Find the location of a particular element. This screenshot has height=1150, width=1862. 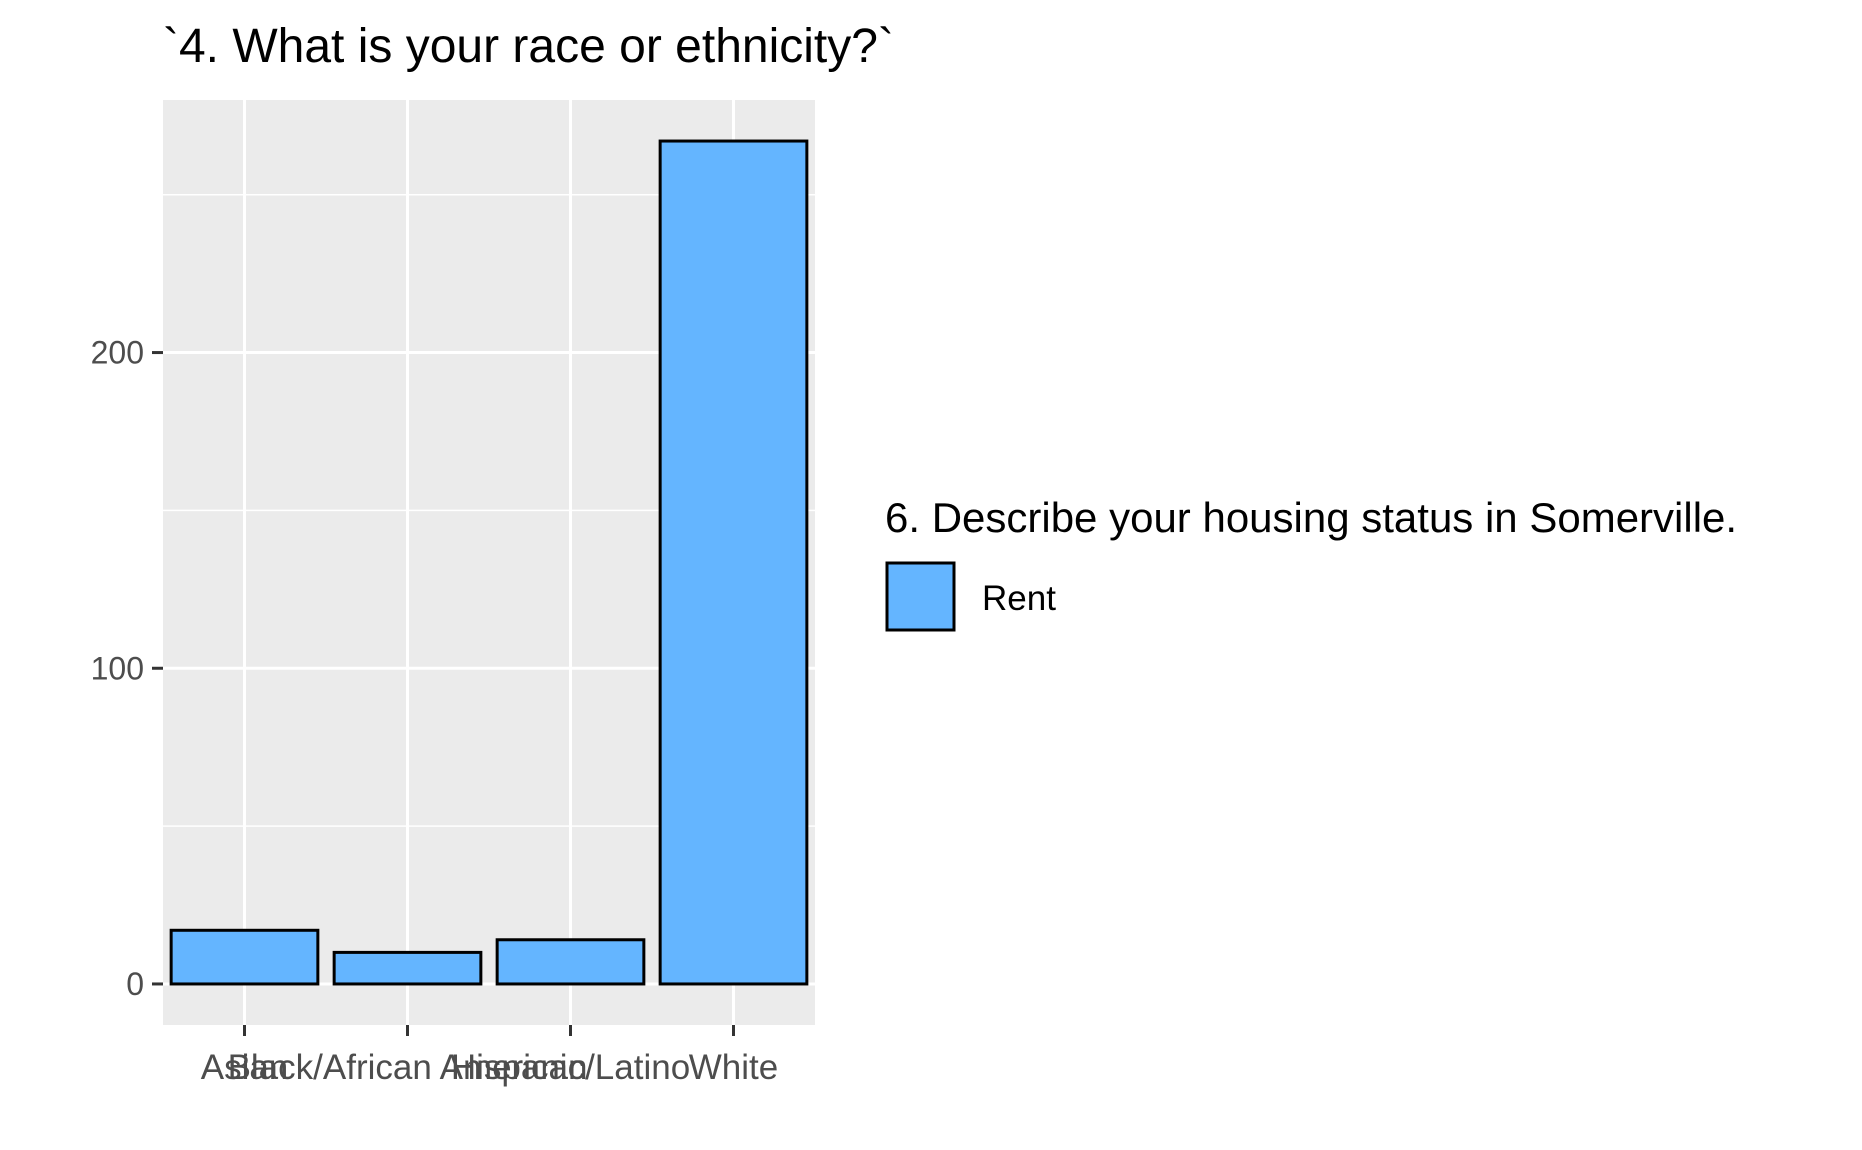

bar-white is located at coordinates (733, 562).